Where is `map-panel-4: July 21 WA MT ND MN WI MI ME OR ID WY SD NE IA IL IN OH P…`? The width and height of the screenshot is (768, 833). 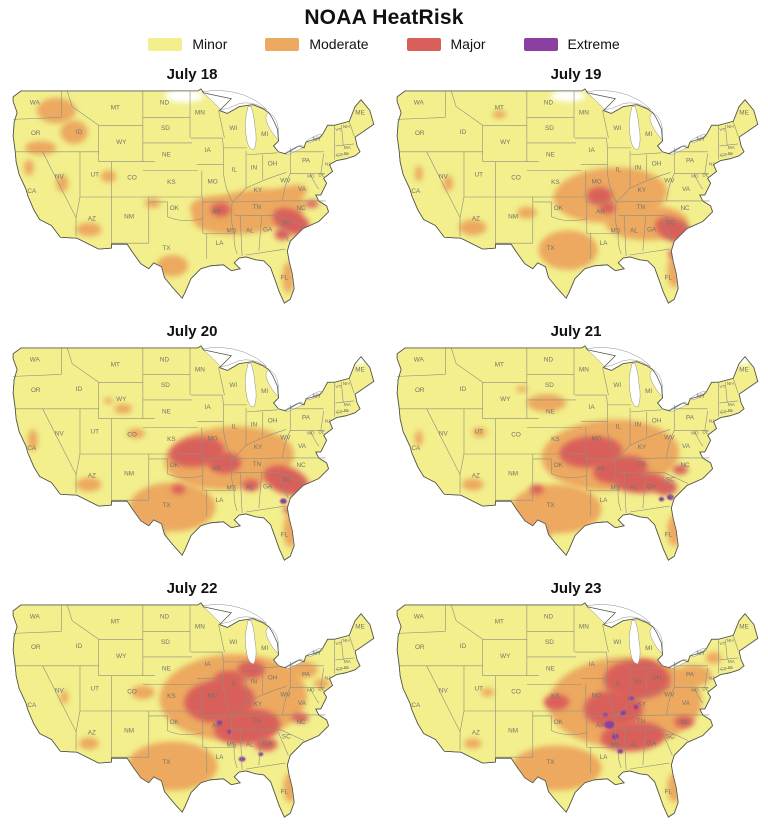 map-panel-4: July 21 WA MT ND MN WI MI ME OR ID WY SD NE IA IL IN OH P… is located at coordinates (576, 443).